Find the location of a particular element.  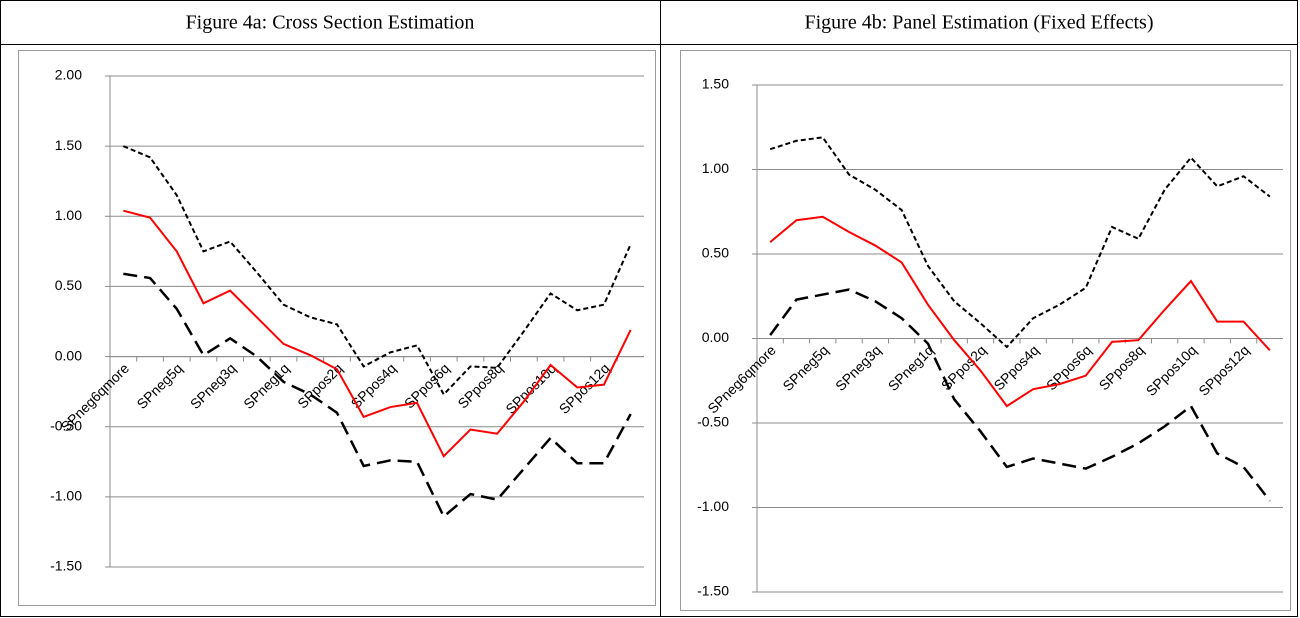

x-tick-label: SPpos2q is located at coordinates (319, 385).